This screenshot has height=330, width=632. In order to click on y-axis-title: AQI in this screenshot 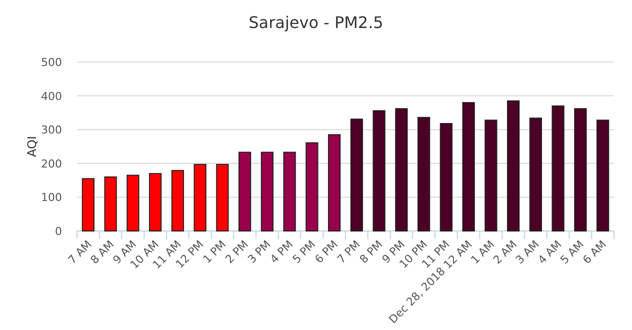, I will do `click(32, 146)`.